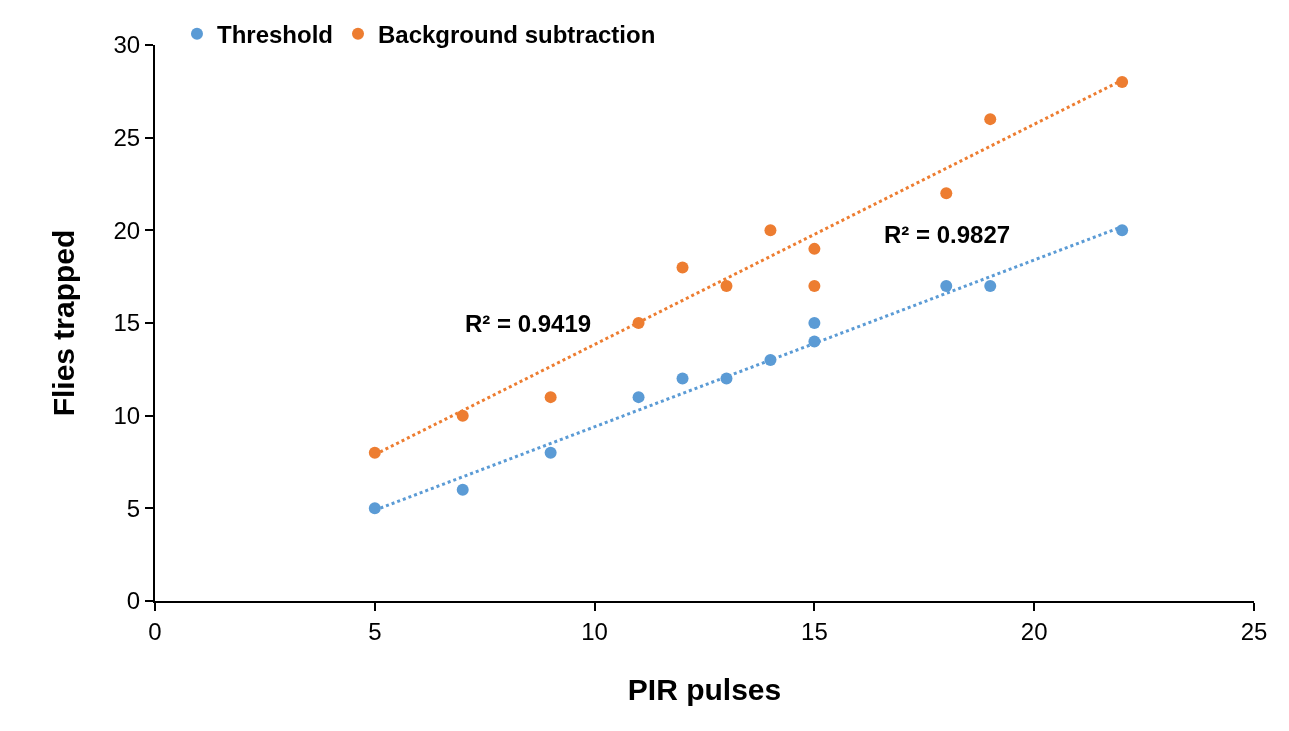 The width and height of the screenshot is (1289, 731). I want to click on y-tick-label: 10, so click(127, 416).